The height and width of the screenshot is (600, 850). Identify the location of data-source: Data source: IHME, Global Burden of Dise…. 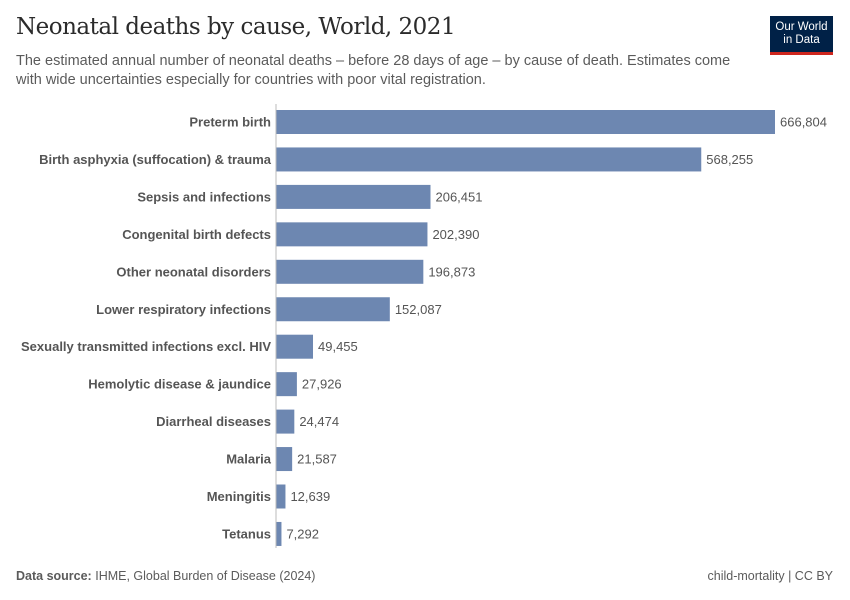
(165, 576).